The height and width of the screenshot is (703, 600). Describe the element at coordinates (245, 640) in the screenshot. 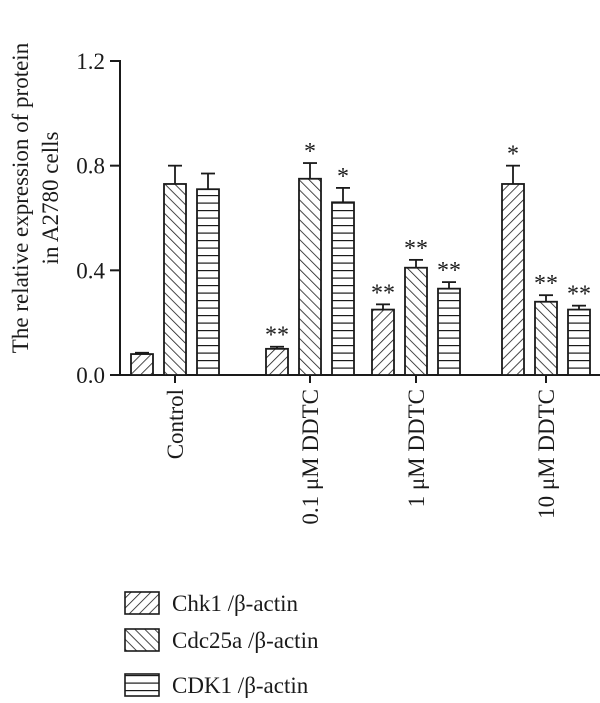

I see `legend-label-cdc25a: Cdc25a /β-actin` at that location.